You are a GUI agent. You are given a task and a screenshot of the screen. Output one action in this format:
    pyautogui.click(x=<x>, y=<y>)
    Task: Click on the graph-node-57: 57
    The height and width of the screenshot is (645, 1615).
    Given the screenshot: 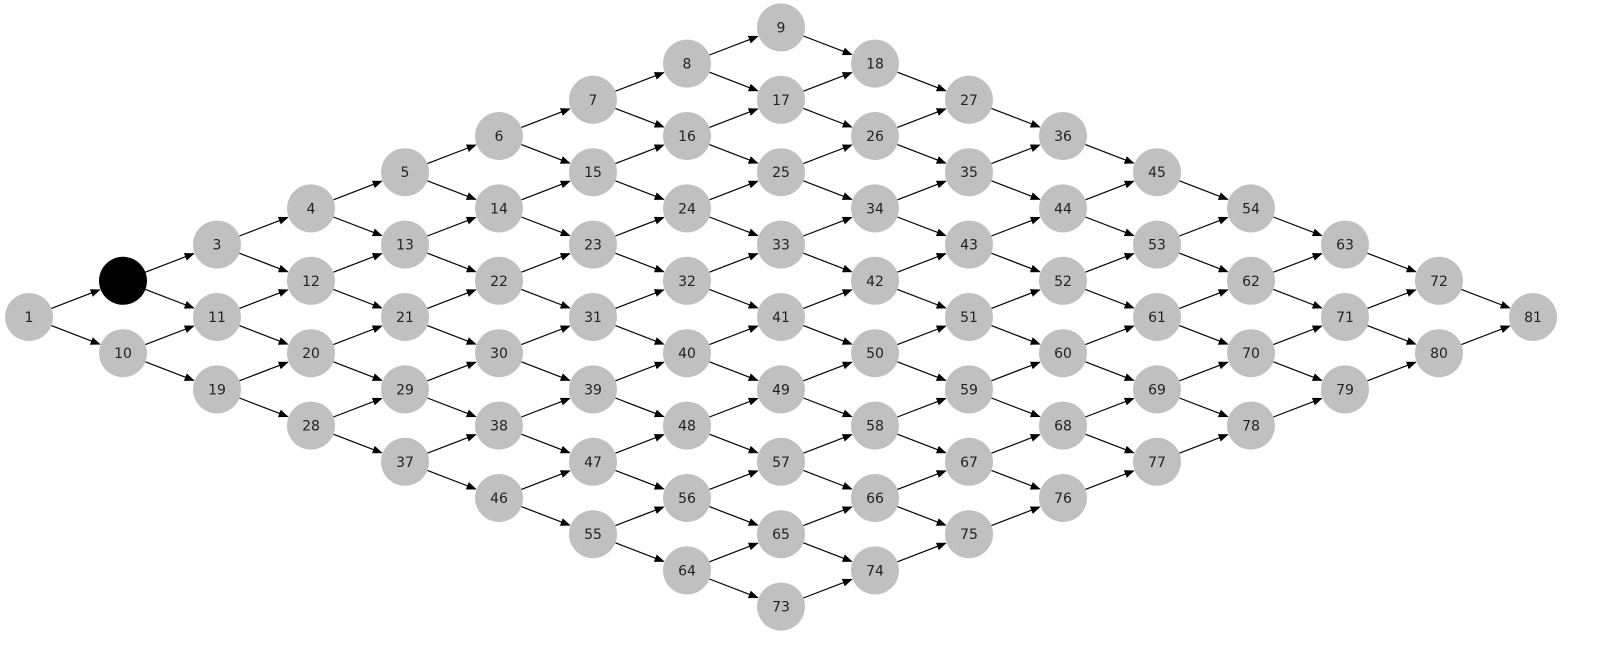 What is the action you would take?
    pyautogui.click(x=781, y=461)
    